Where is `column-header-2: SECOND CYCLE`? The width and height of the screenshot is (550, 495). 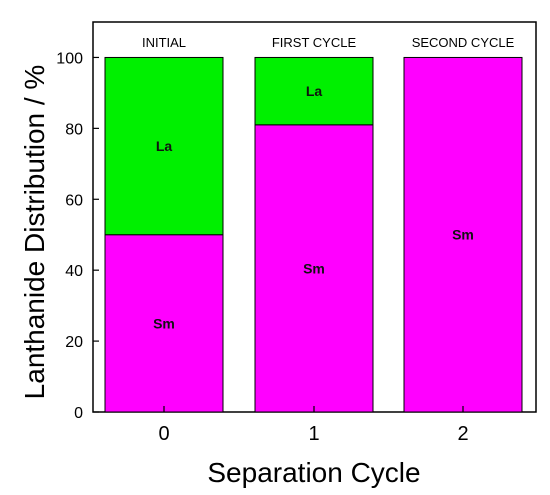
column-header-2: SECOND CYCLE is located at coordinates (463, 42).